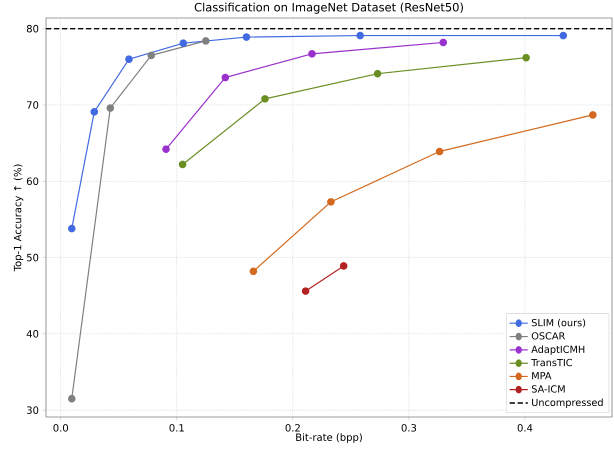 This screenshot has width=614, height=457. I want to click on y-tick-label: 50, so click(32, 258).